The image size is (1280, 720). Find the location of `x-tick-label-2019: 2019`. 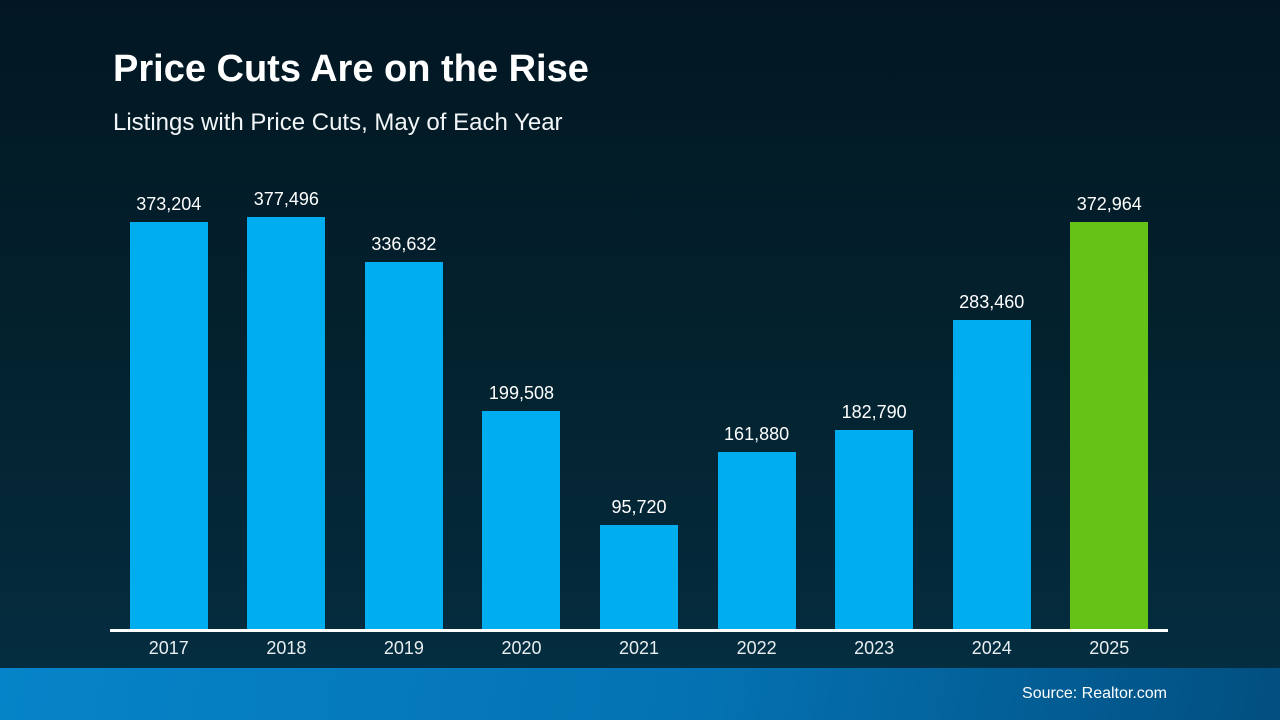

x-tick-label-2019: 2019 is located at coordinates (403, 648).